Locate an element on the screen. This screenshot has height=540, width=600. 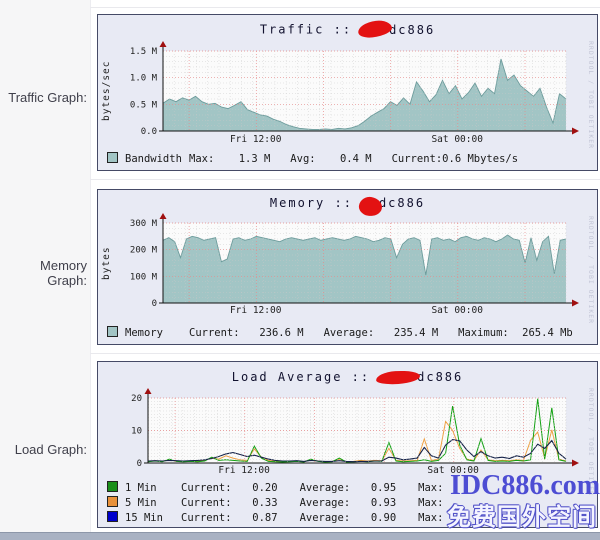
current-value: 0.33 is located at coordinates (265, 503).